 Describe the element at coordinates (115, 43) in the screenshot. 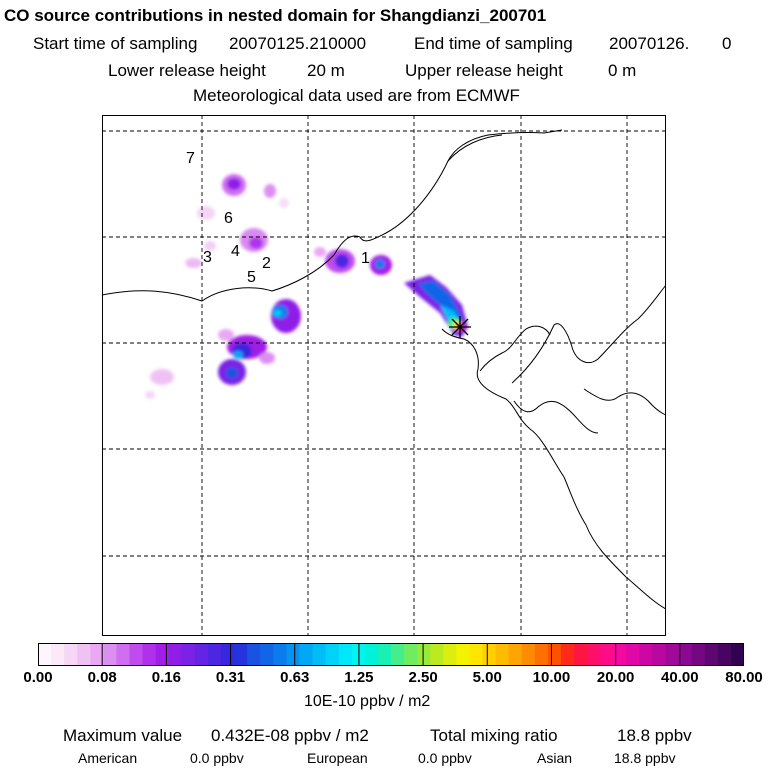

I see `start-time-label: Start time of sampling` at that location.